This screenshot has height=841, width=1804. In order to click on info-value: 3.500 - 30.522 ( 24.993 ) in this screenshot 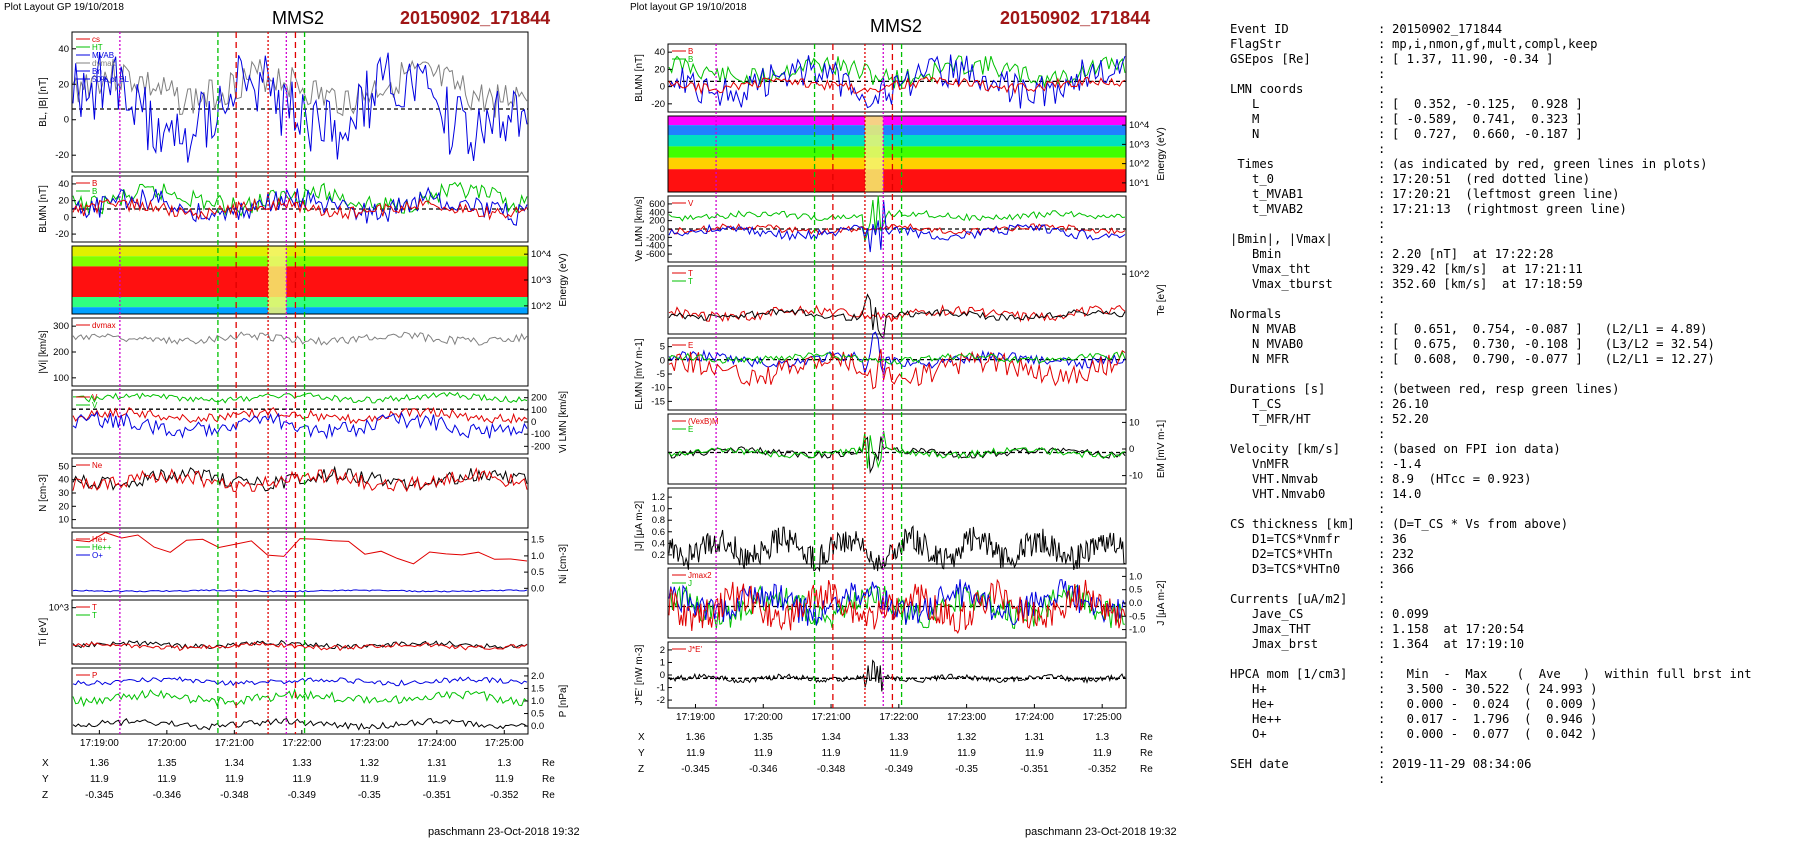, I will do `click(1495, 689)`.